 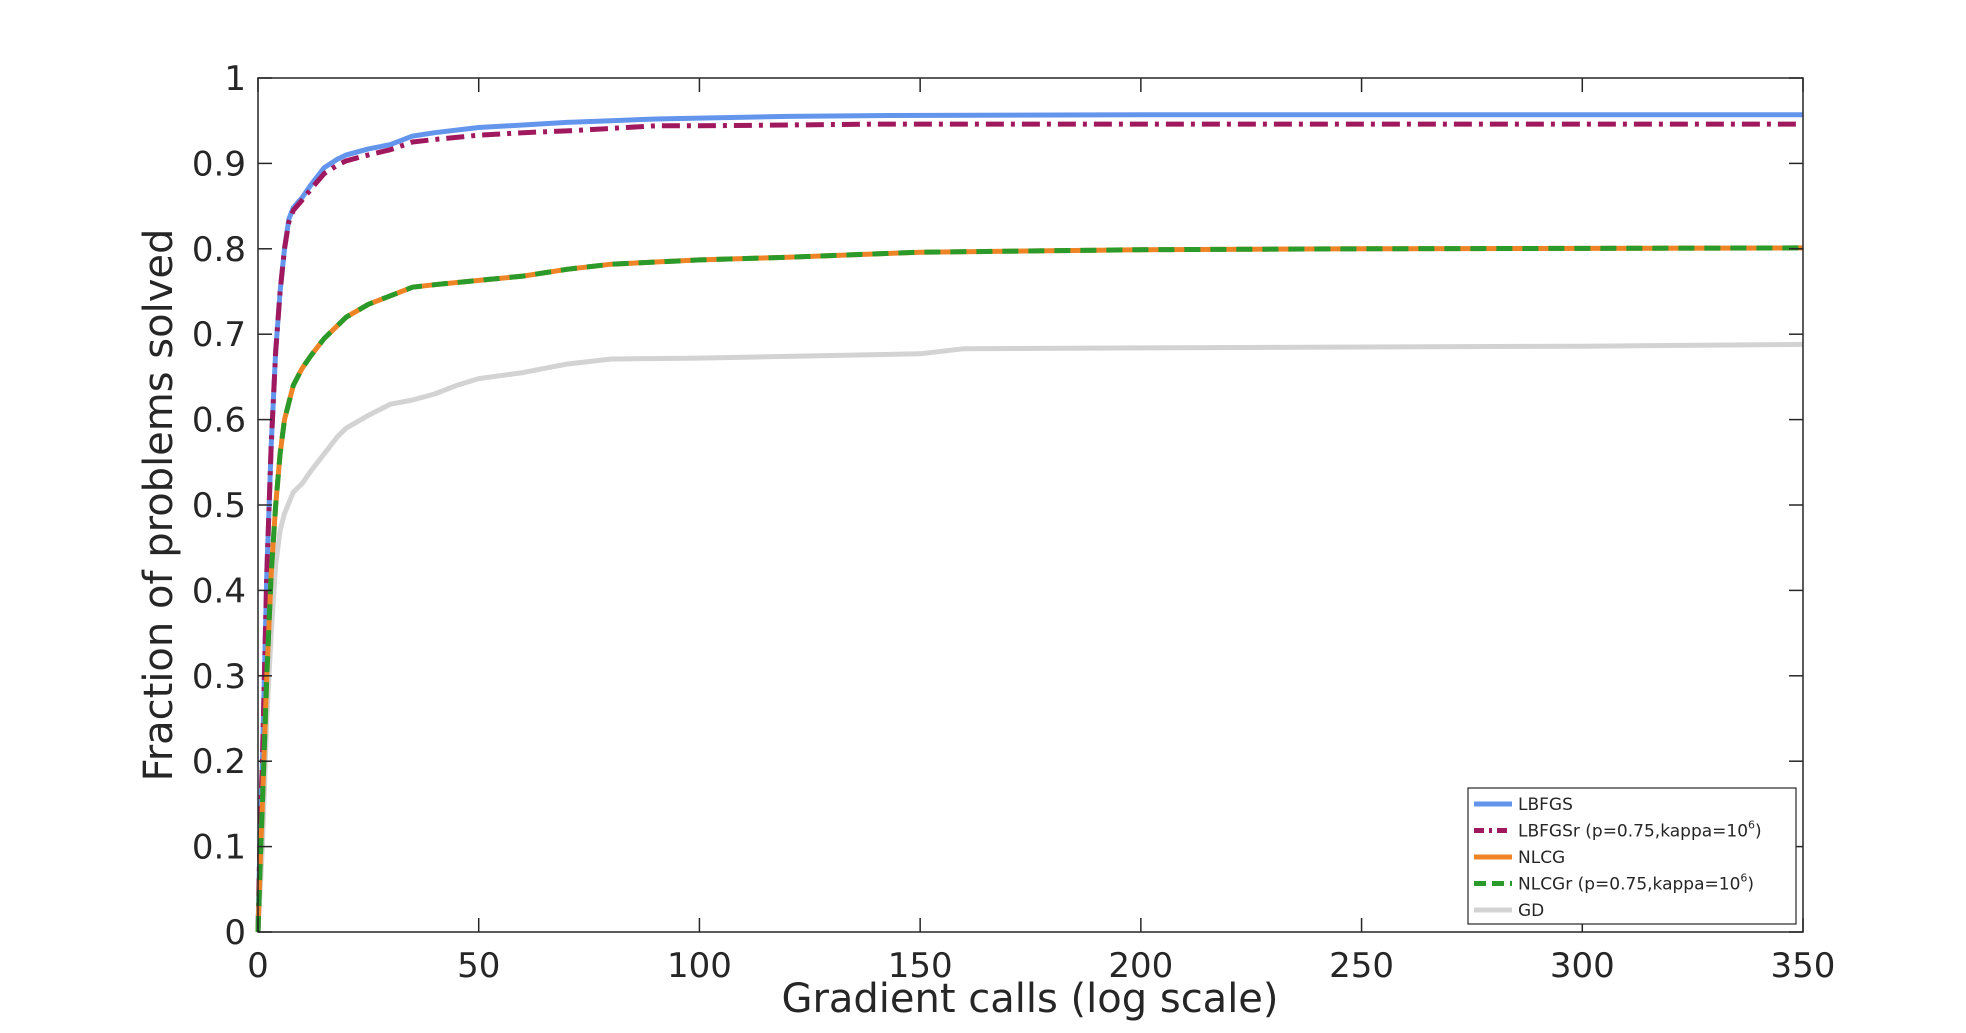 What do you see at coordinates (1361, 966) in the screenshot?
I see `x-tick-label: 250` at bounding box center [1361, 966].